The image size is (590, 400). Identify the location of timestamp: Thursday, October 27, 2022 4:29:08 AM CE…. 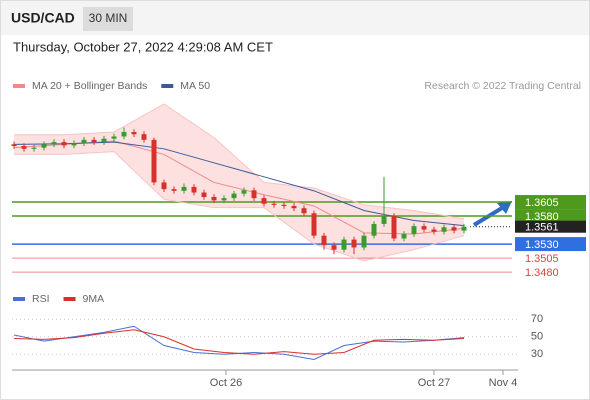
(143, 46).